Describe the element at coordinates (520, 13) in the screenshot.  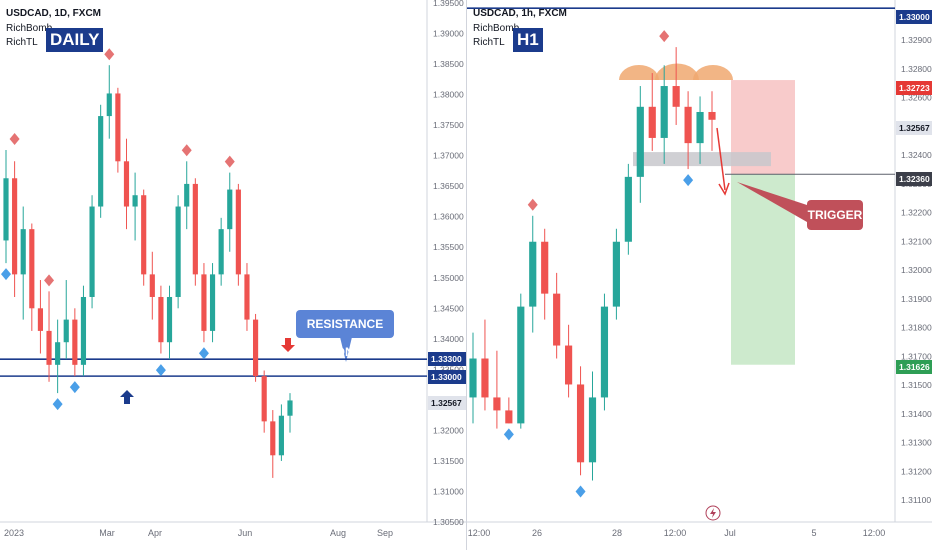
I see `h1-symbol-title: USDCAD, 1h, FXCM` at that location.